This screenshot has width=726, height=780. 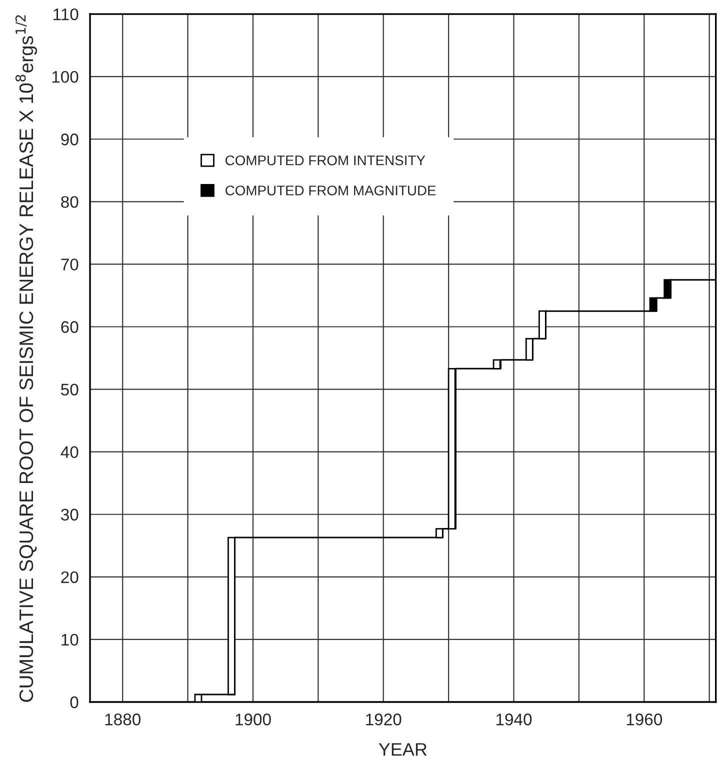 What do you see at coordinates (69, 327) in the screenshot?
I see `y-tick-label: 60` at bounding box center [69, 327].